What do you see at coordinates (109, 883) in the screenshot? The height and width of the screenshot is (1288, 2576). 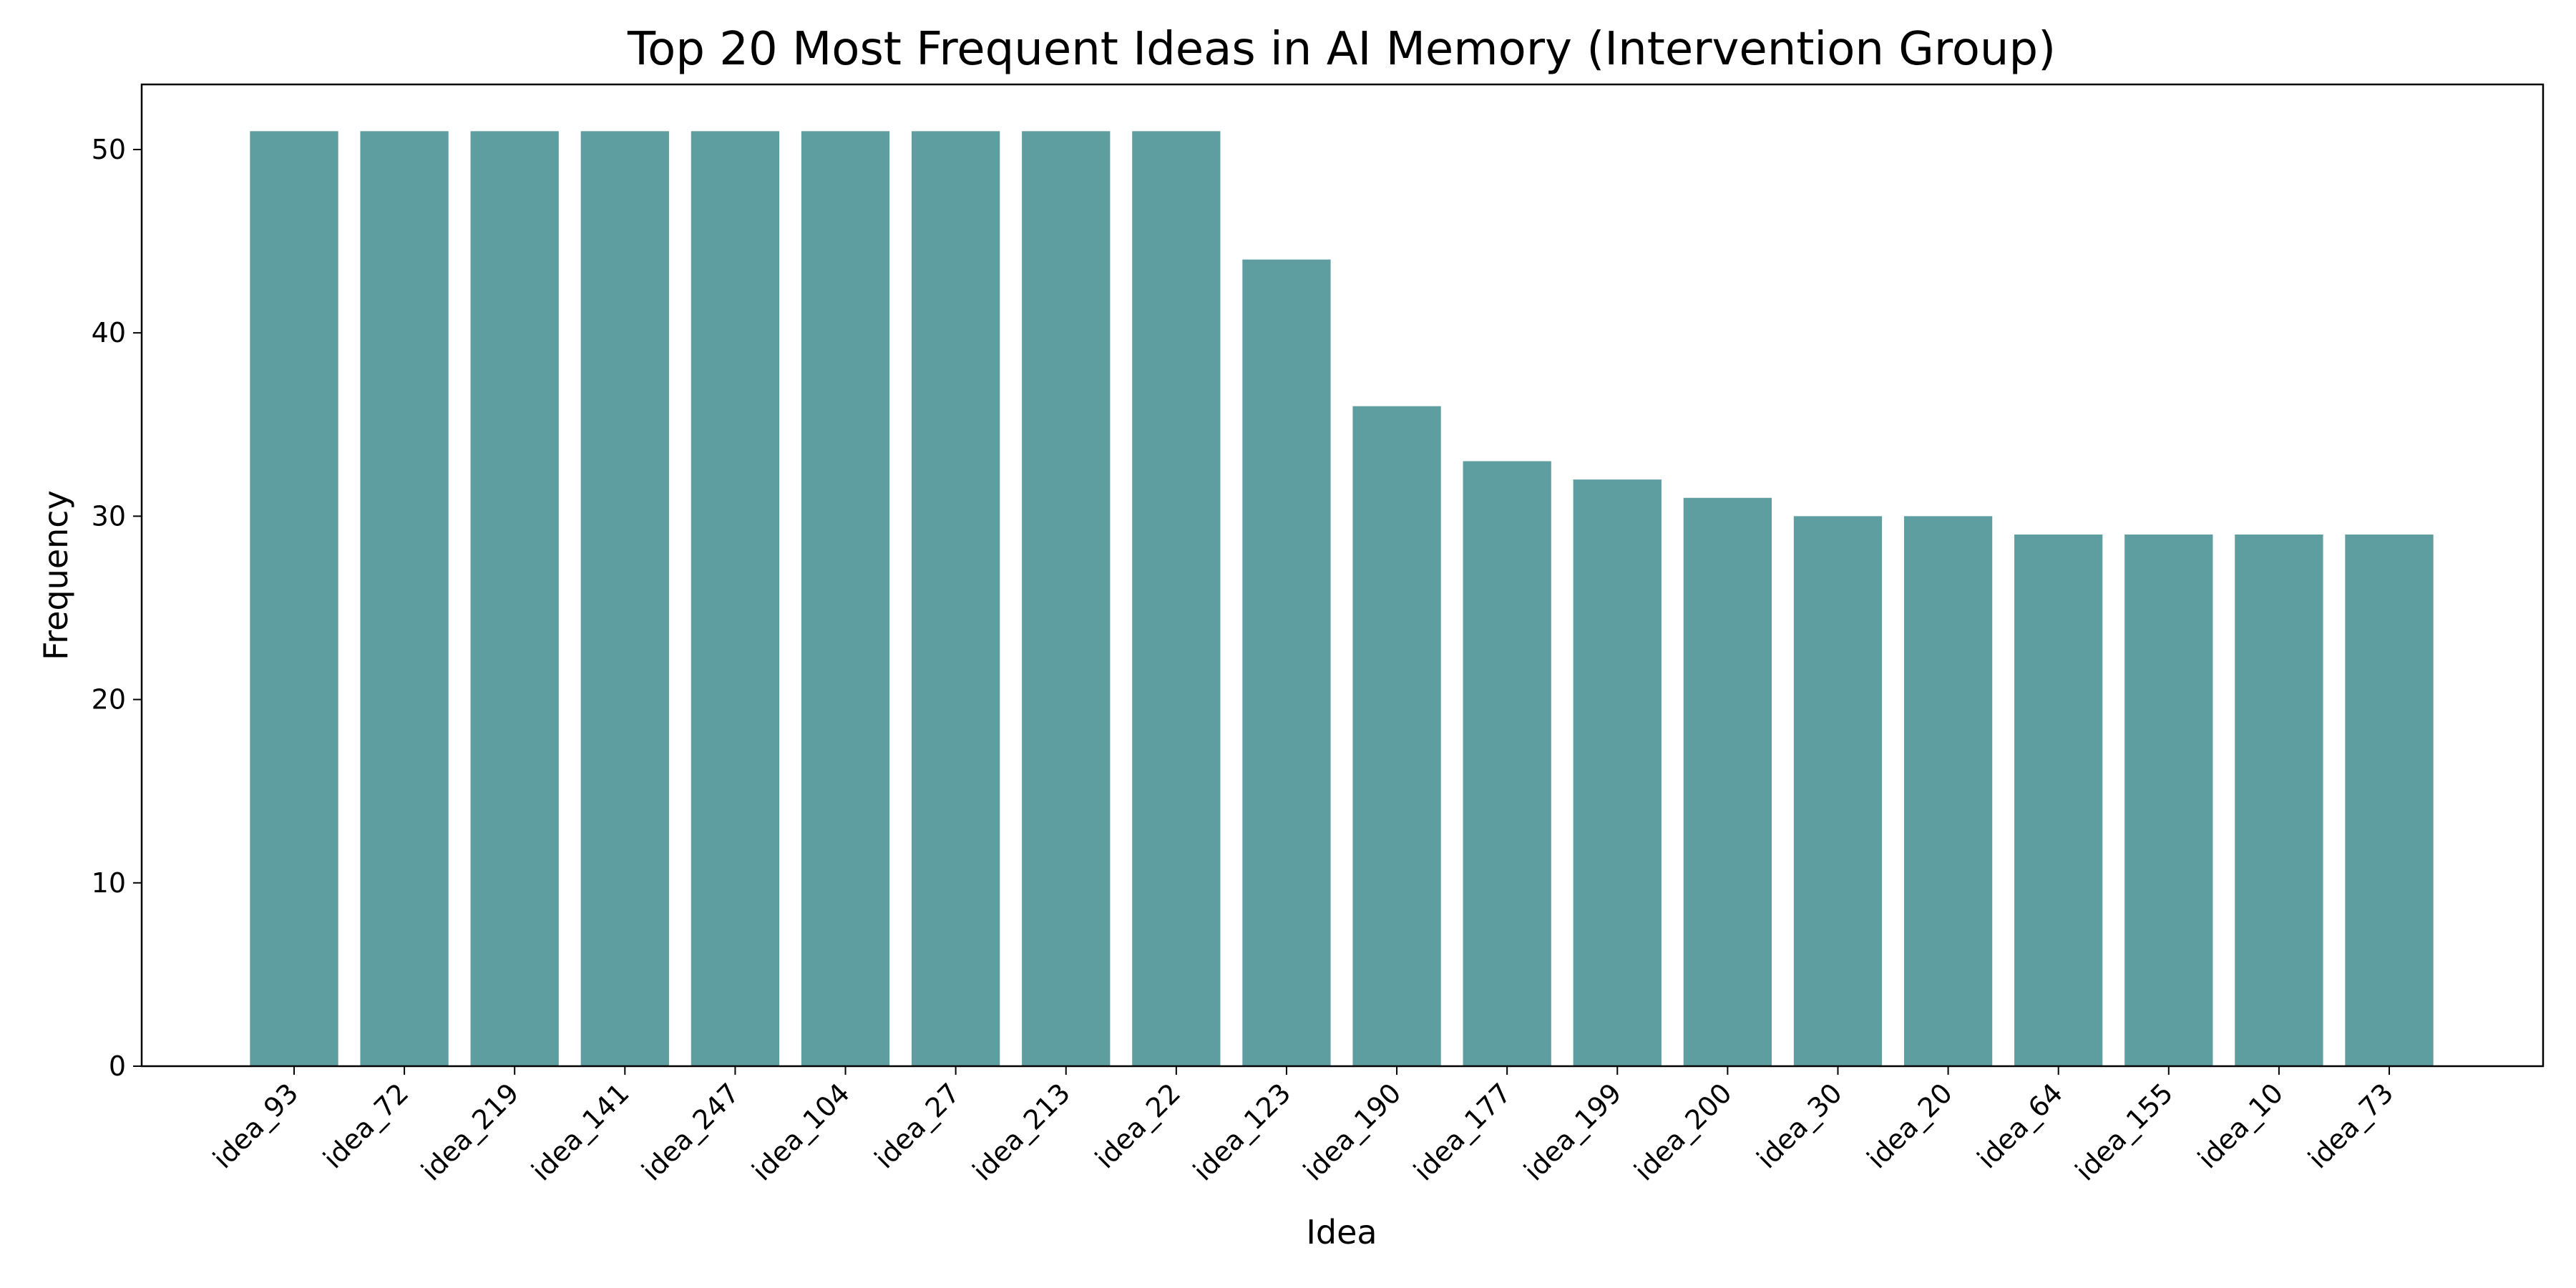 I see `y-tick-label: 10` at bounding box center [109, 883].